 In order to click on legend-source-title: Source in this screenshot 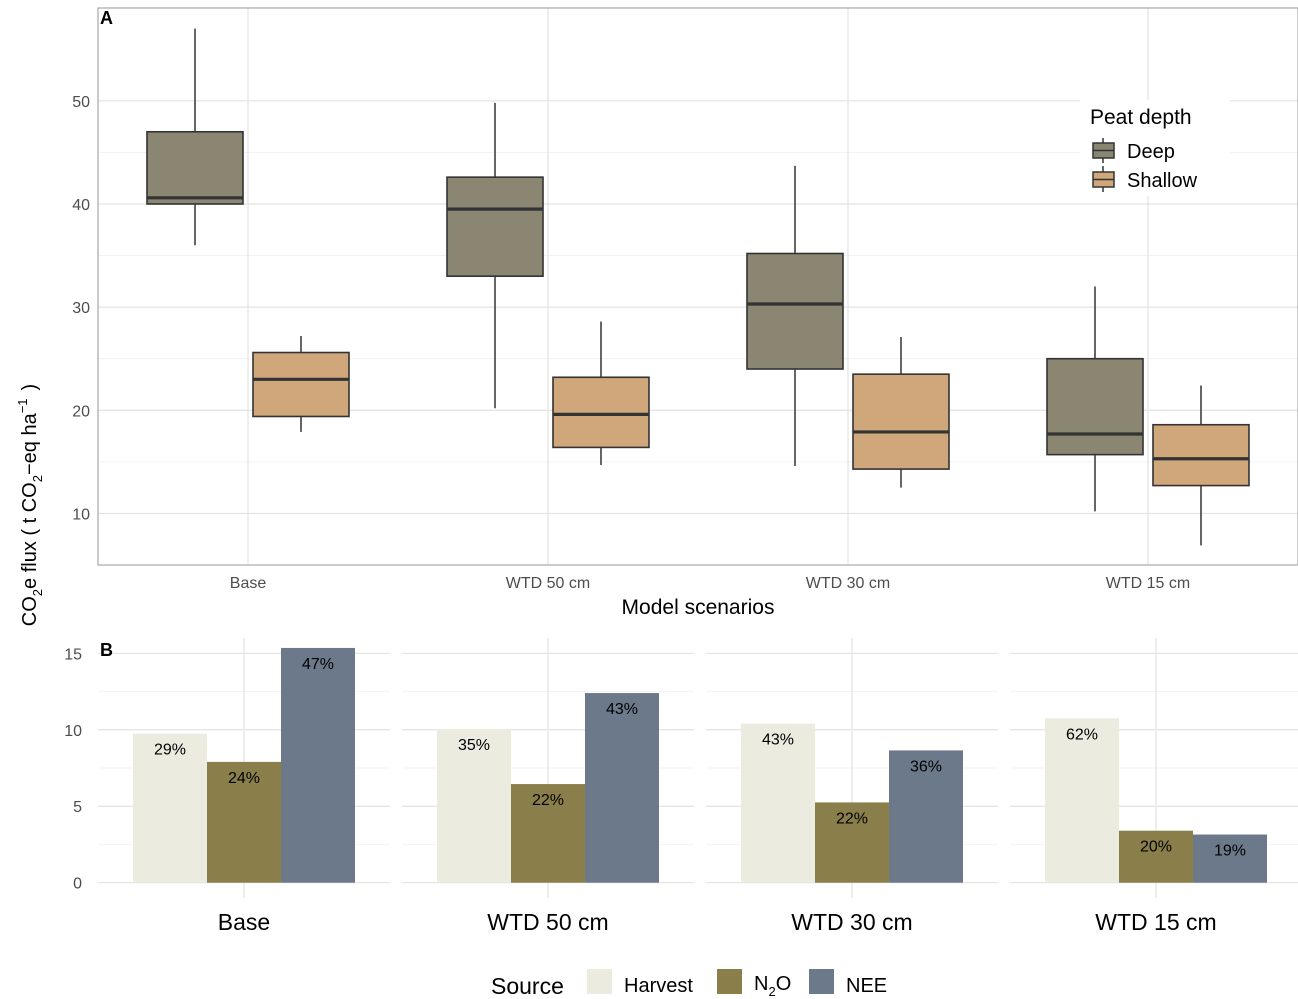, I will do `click(527, 986)`.